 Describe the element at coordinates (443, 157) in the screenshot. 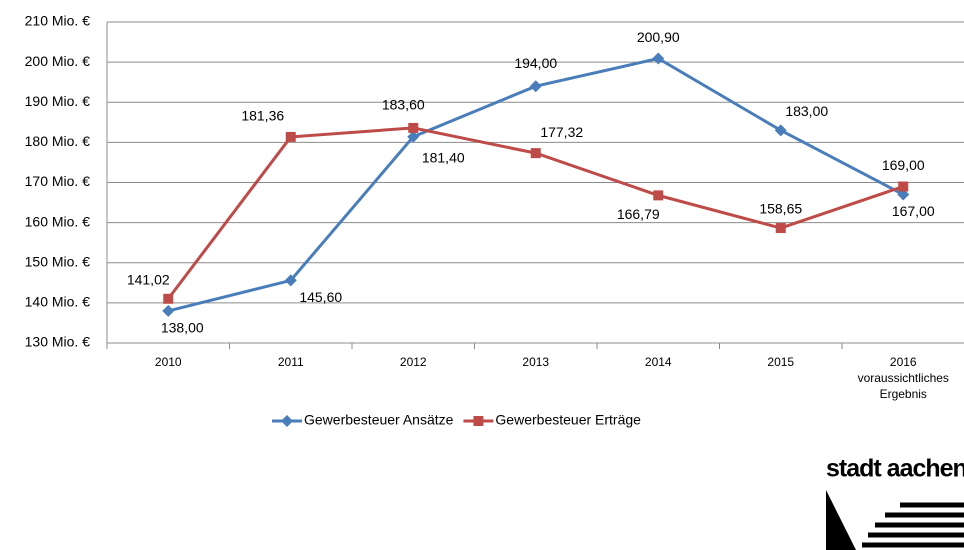

I see `data-label: 181,40` at that location.